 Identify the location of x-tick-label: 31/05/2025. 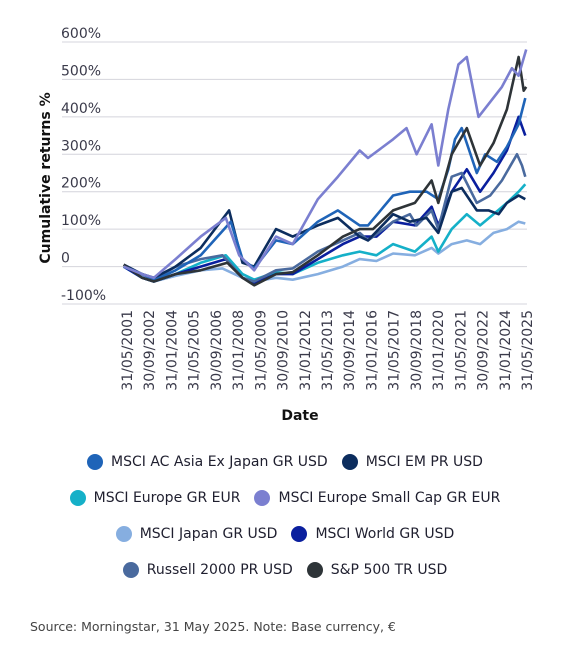
(528, 350).